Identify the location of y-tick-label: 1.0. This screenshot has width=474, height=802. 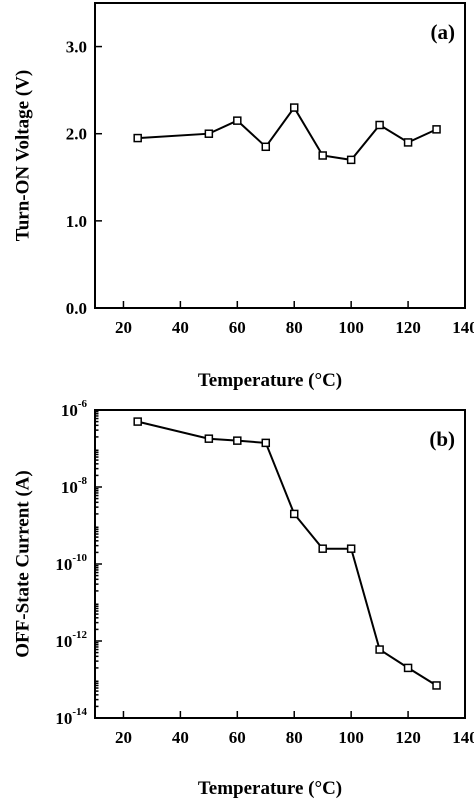
(76, 221).